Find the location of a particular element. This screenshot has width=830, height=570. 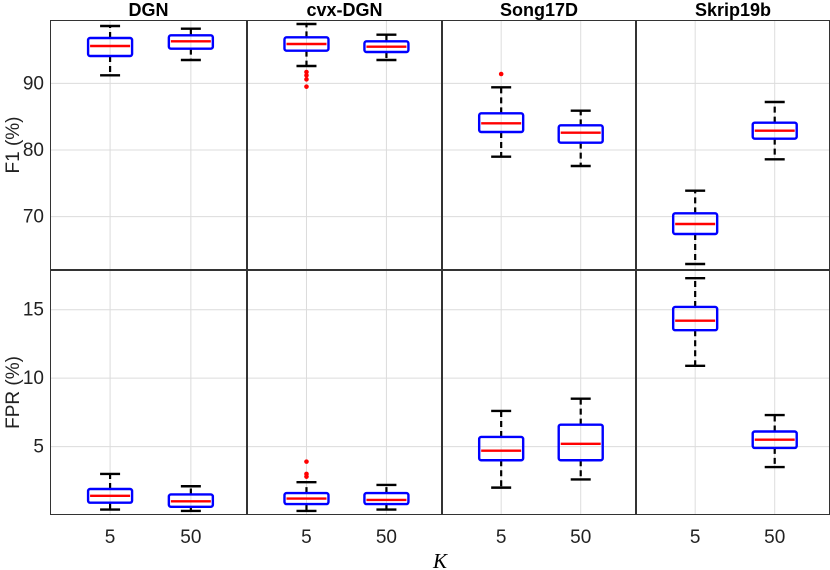

y-tick-label: 15 is located at coordinates (33, 310).